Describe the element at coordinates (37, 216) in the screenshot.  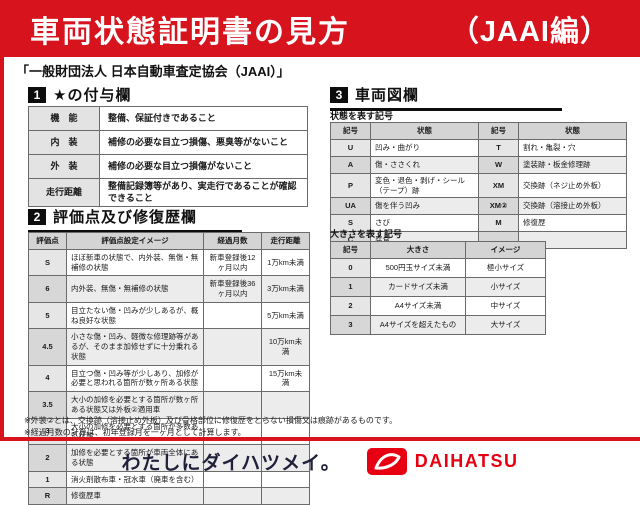
I see `section2-number-badge: 2` at that location.